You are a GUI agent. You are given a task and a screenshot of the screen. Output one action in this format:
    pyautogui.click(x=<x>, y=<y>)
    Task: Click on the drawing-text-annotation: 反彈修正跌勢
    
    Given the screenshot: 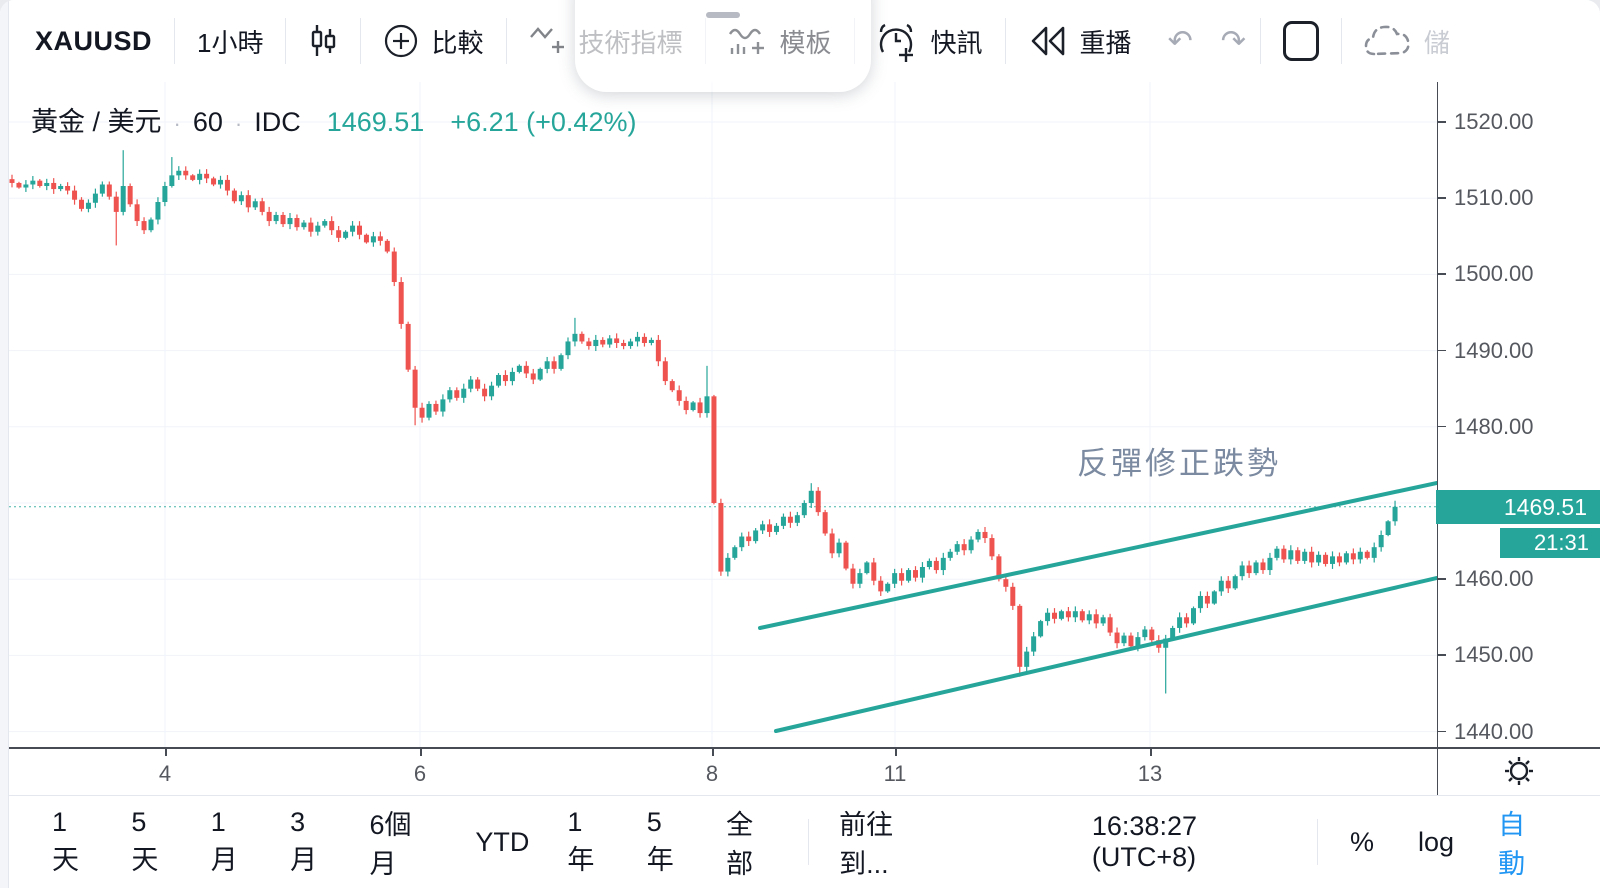 What is the action you would take?
    pyautogui.click(x=1179, y=463)
    